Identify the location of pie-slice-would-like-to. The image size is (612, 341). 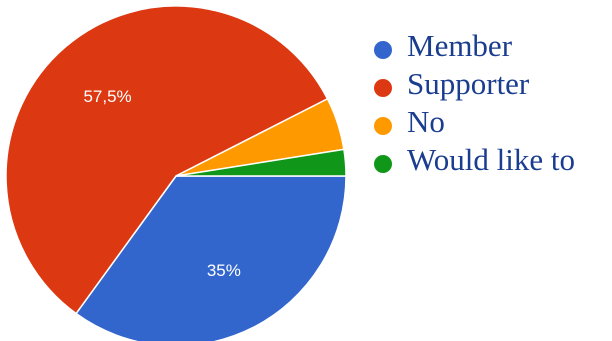
(261, 162).